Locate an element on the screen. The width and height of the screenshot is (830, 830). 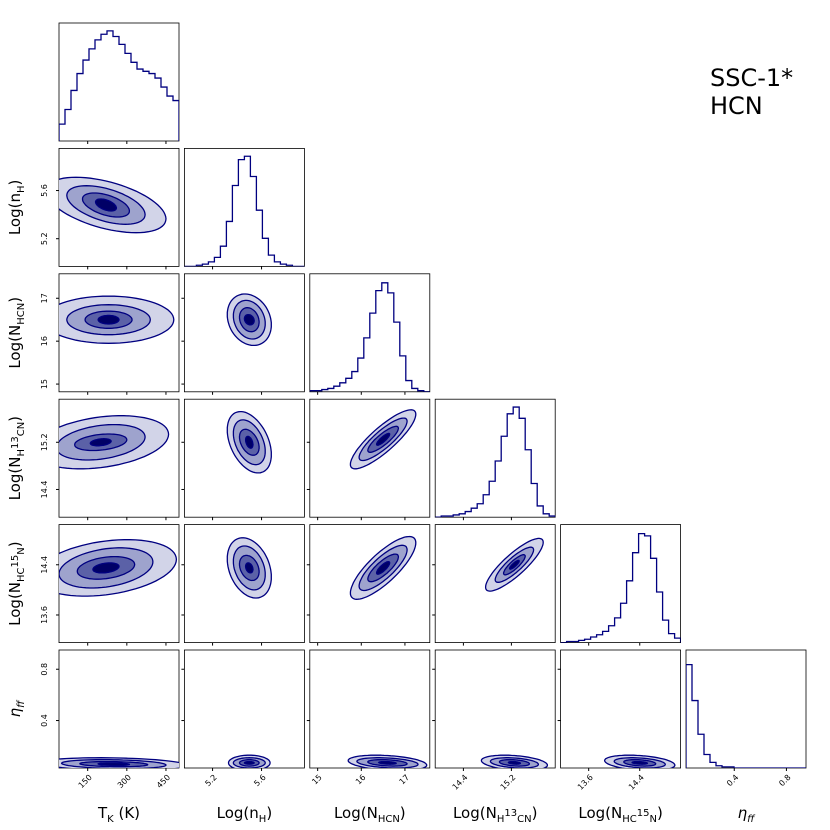
label-part: K is located at coordinates (110, 819).